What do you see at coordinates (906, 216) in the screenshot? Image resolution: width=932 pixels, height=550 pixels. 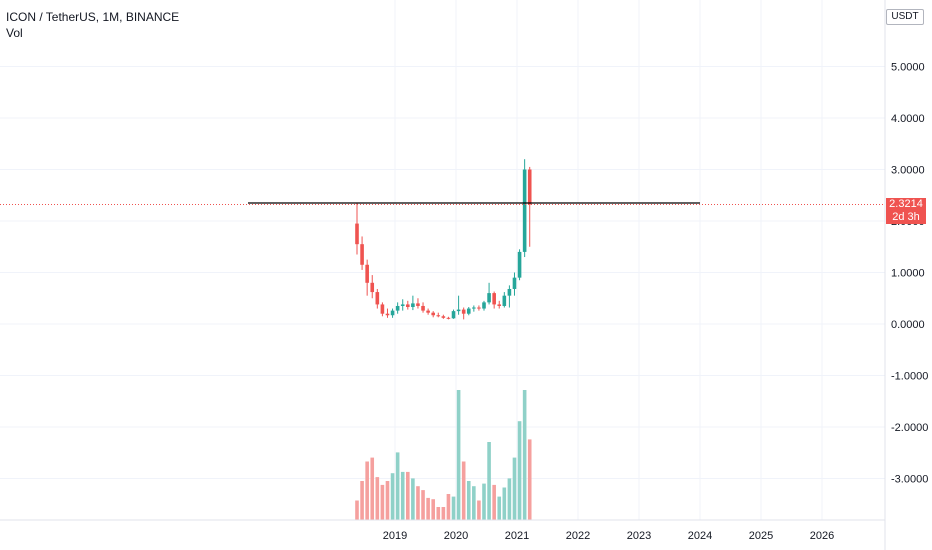 I see `bar-countdown: 2d 3h` at bounding box center [906, 216].